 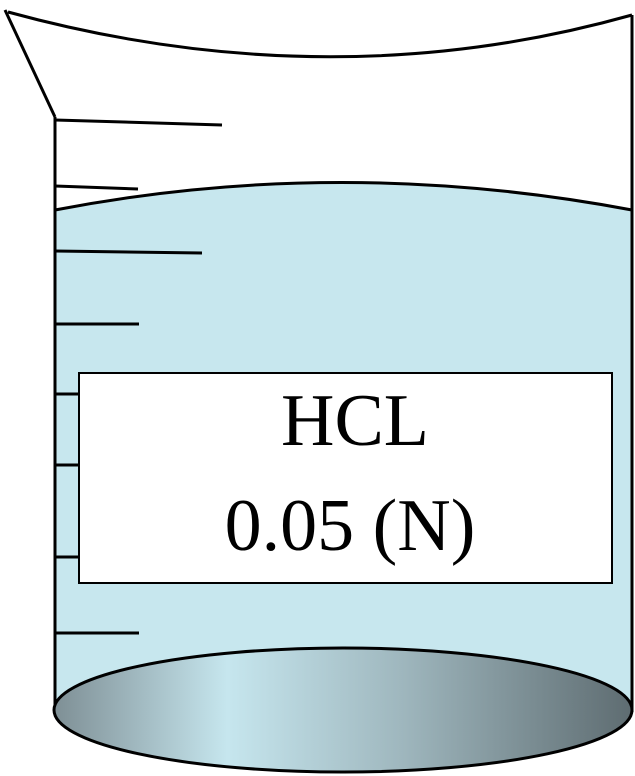 I want to click on label-concentration: 0.05 (N), so click(x=350, y=526).